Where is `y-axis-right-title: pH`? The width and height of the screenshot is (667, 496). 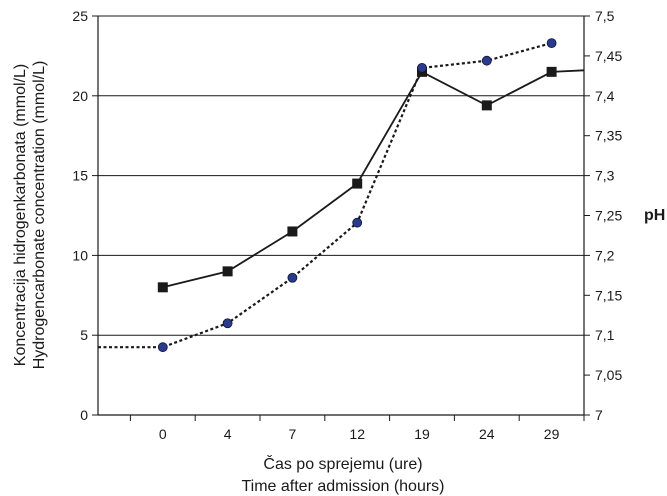 y-axis-right-title: pH is located at coordinates (654, 215).